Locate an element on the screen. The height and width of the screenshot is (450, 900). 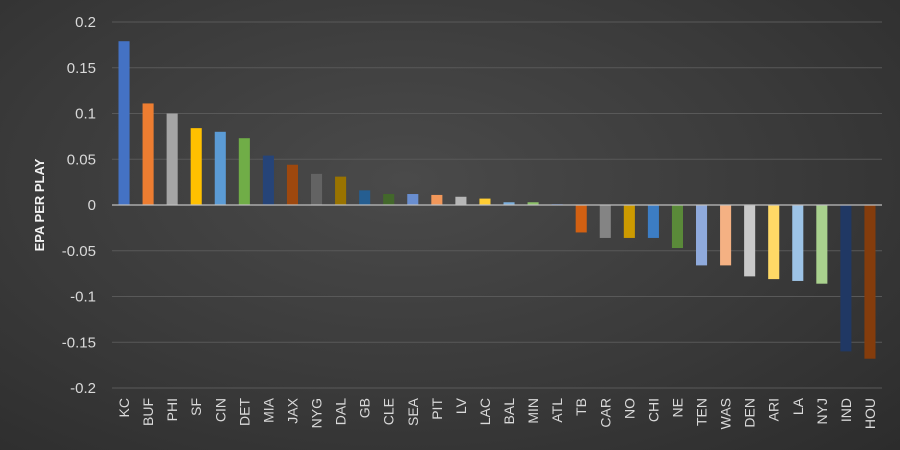
x-tick-label: SEA is located at coordinates (413, 411).